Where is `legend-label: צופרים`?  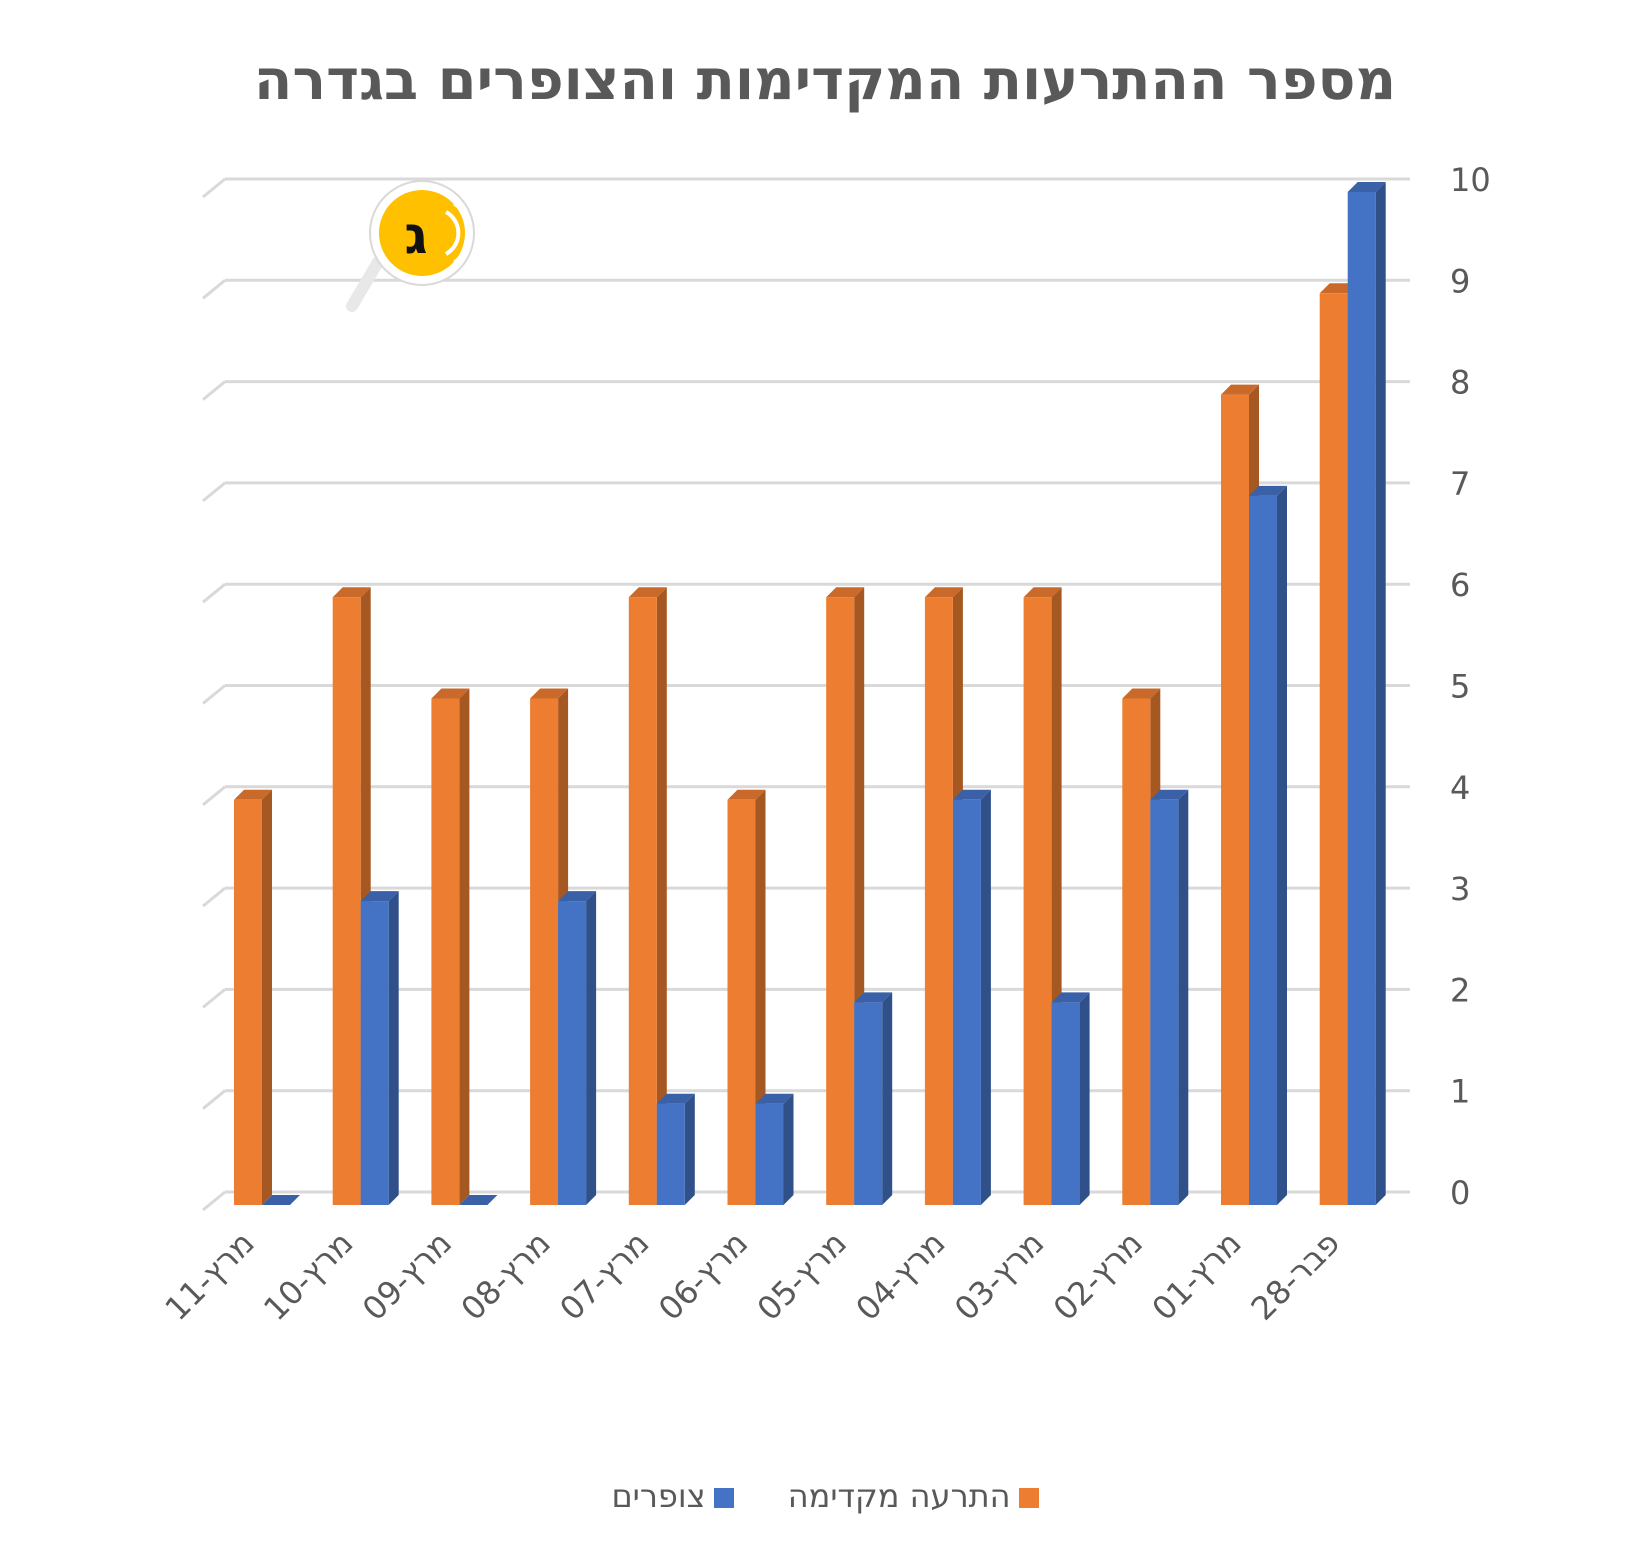
legend-label: צופרים is located at coordinates (658, 1496).